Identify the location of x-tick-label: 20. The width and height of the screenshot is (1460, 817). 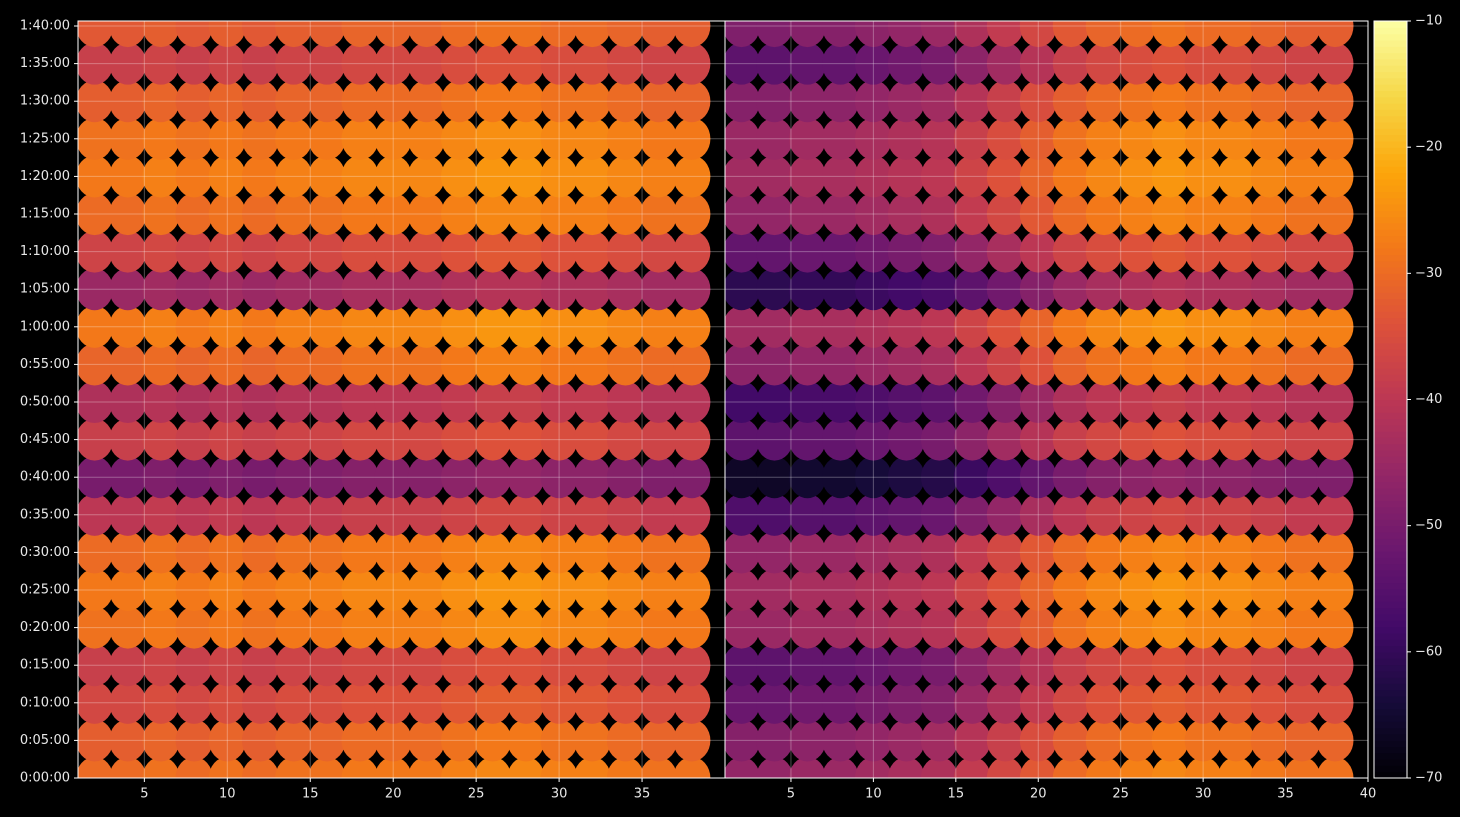
(1038, 794).